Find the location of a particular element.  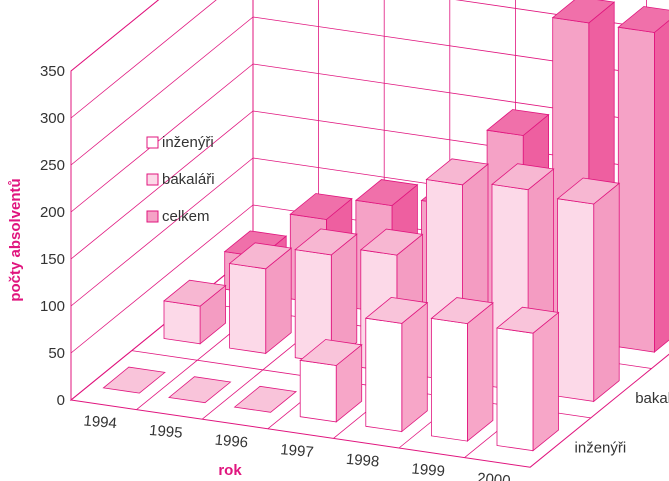

y-tick-label: 150 is located at coordinates (52, 259).